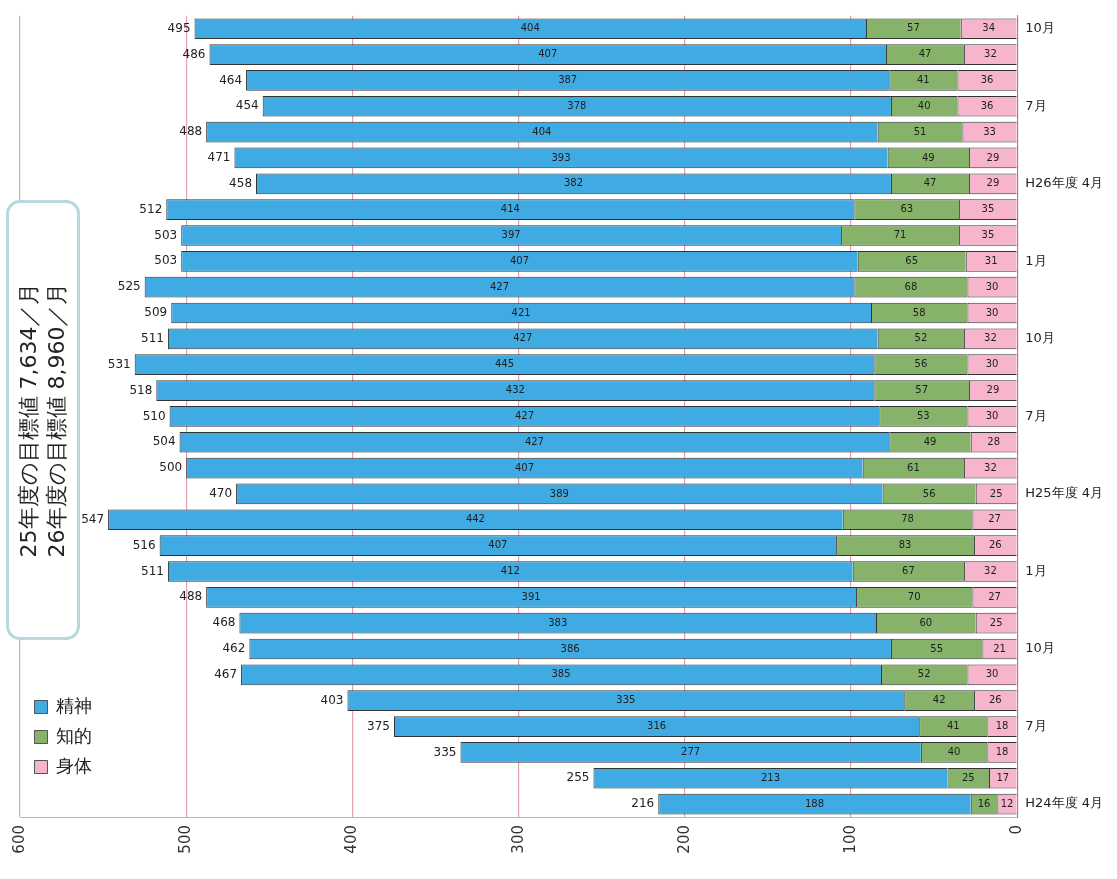  Describe the element at coordinates (989, 131) in the screenshot. I see `data-label: 33` at that location.